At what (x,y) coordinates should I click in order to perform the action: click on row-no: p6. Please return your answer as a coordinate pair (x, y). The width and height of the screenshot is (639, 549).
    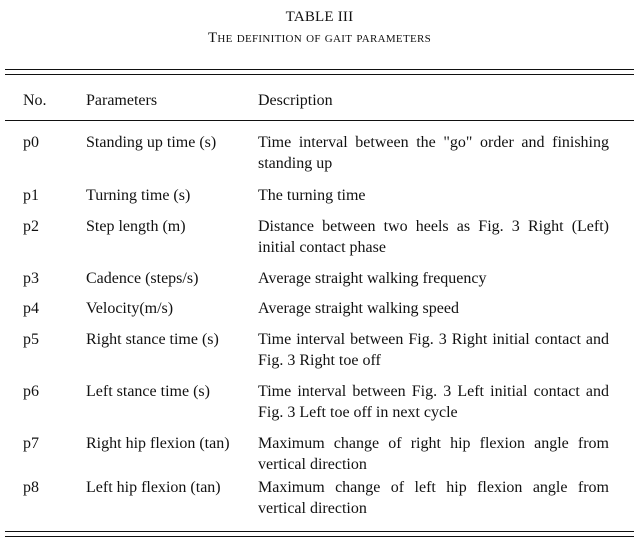
    Looking at the image, I should click on (31, 391).